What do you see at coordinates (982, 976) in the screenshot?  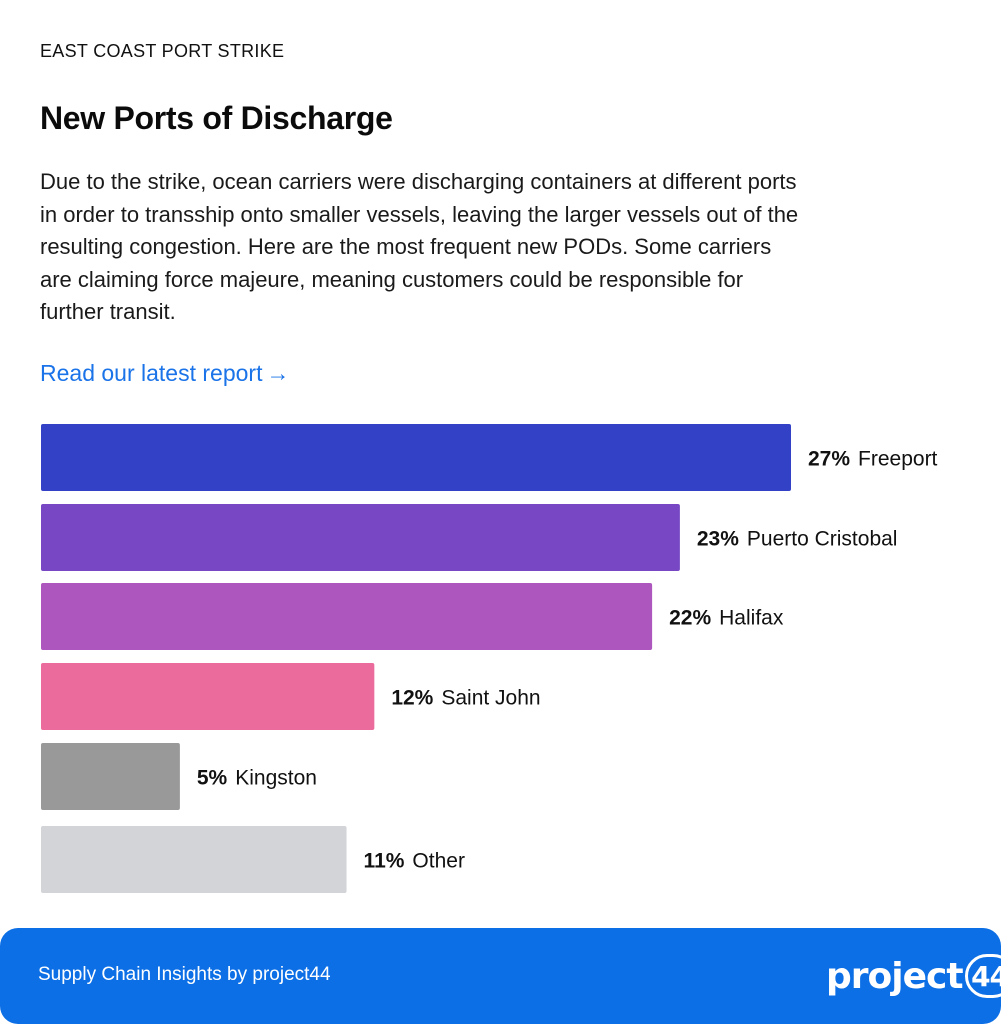 I see `logo-number-badge: 44` at bounding box center [982, 976].